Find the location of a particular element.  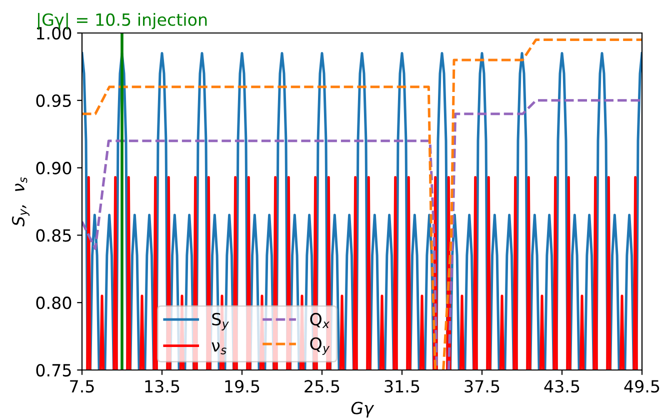

x-tick-label: 43.5 is located at coordinates (562, 386).